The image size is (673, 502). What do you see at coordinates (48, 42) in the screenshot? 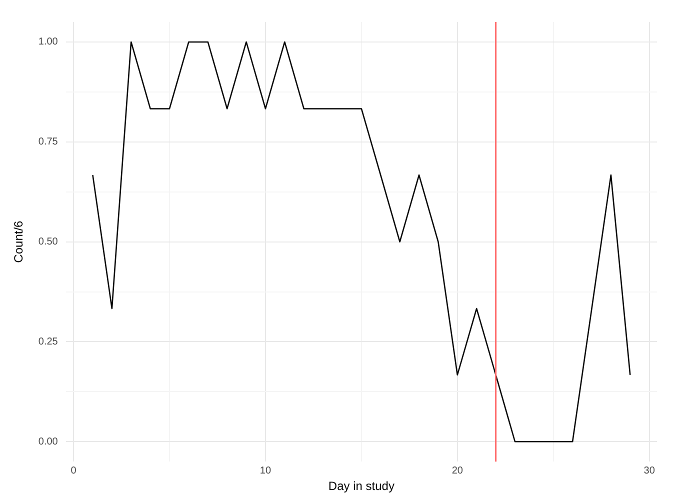
I see `y-tick-label: 1.00` at bounding box center [48, 42].